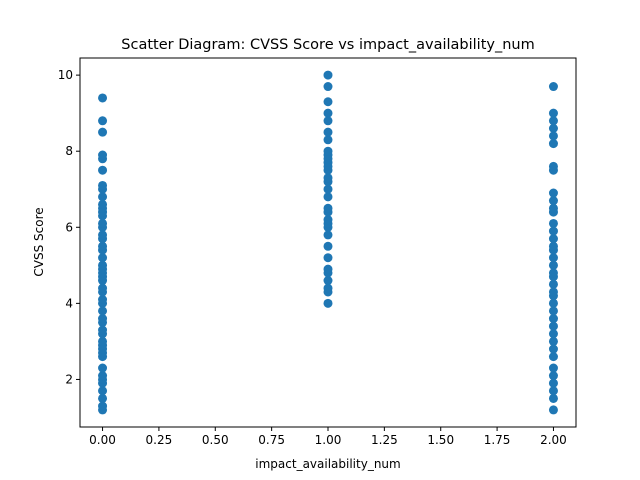  What do you see at coordinates (159, 440) in the screenshot?
I see `x-tick-label: 0.25` at bounding box center [159, 440].